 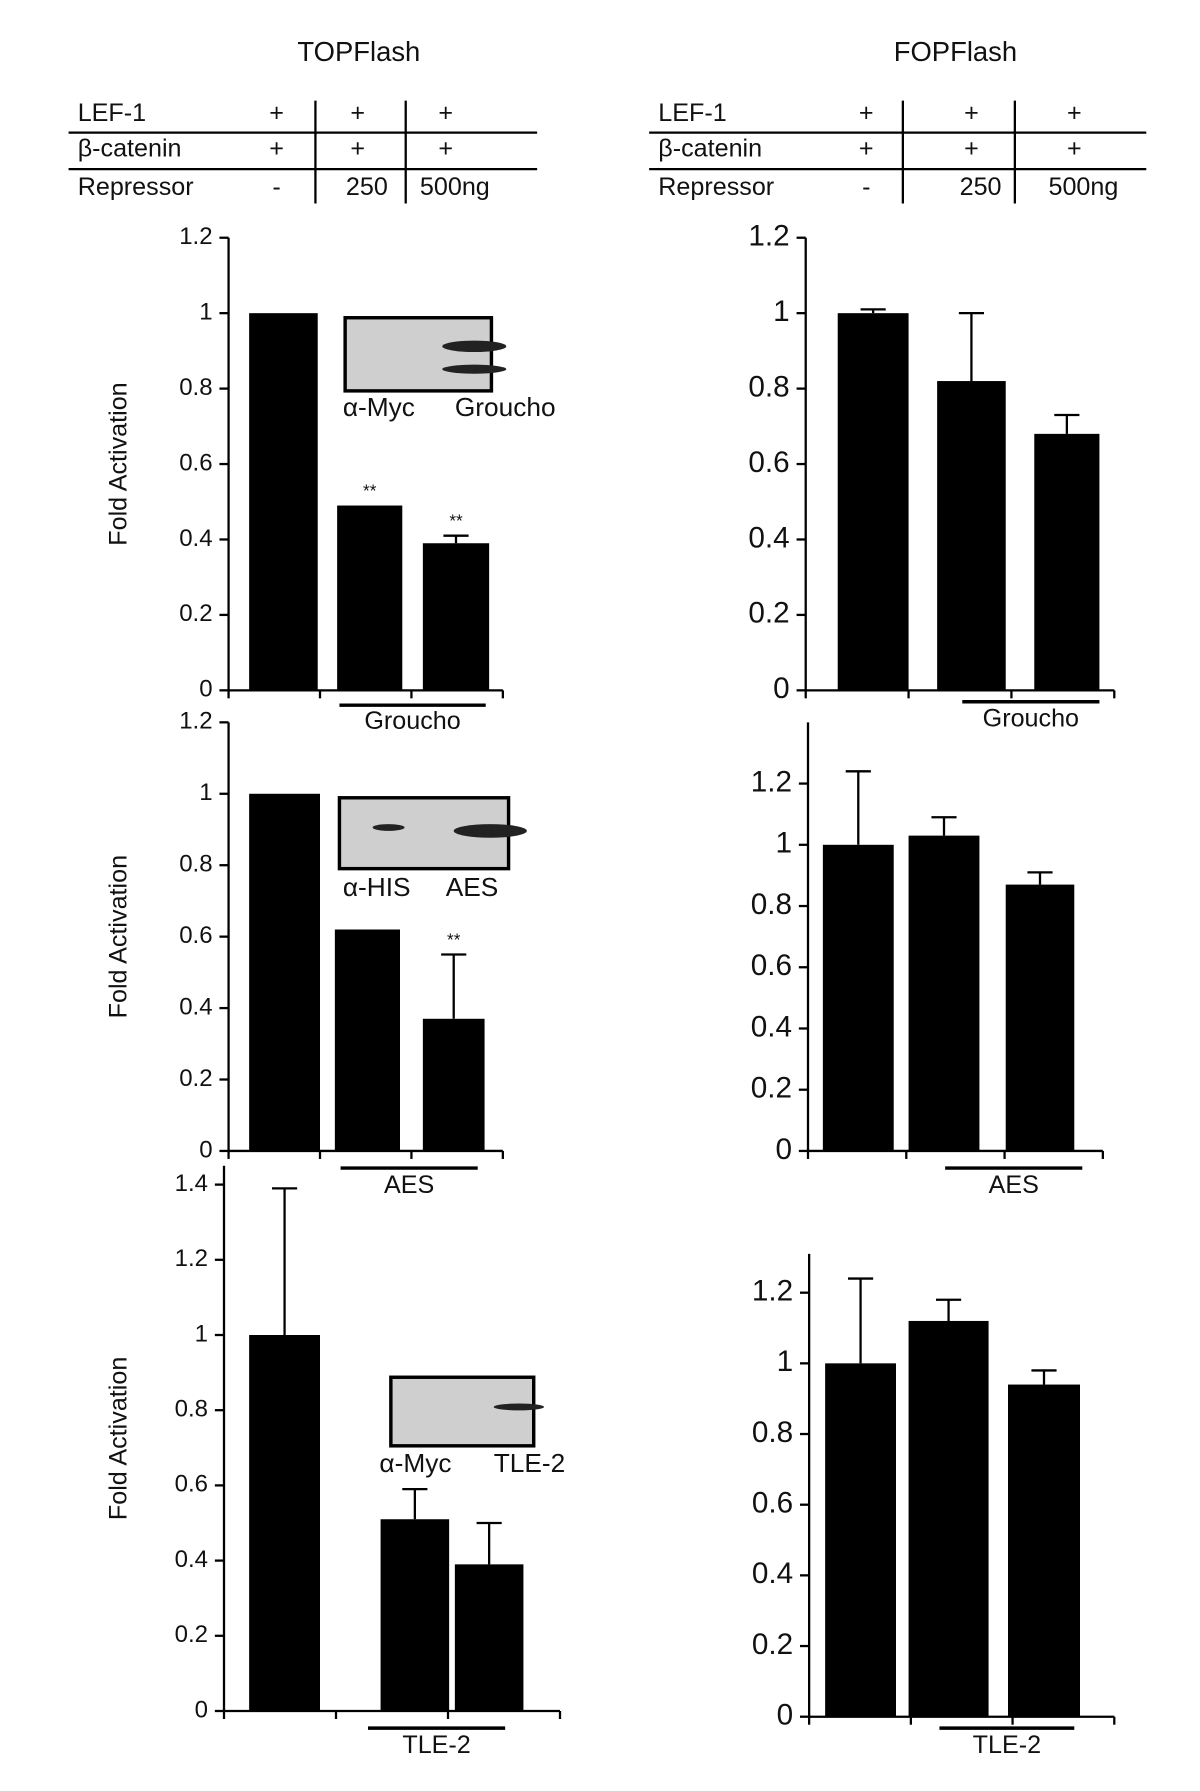 I want to click on inset-label: Groucho, so click(x=505, y=407).